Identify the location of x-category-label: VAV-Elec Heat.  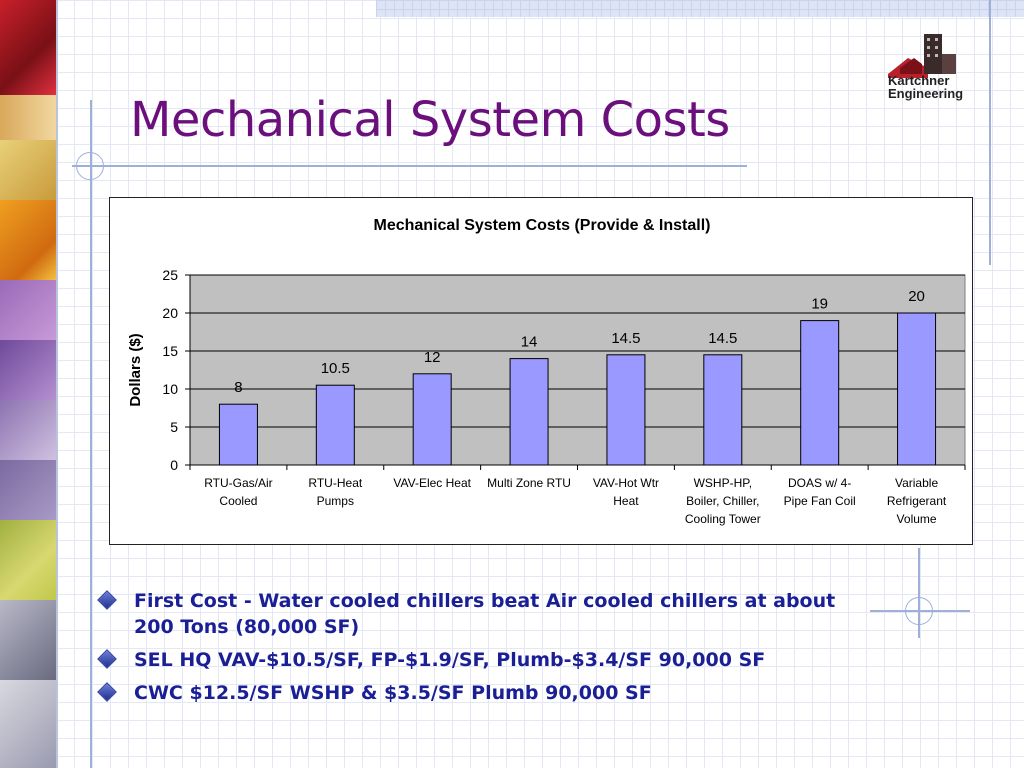
(432, 483).